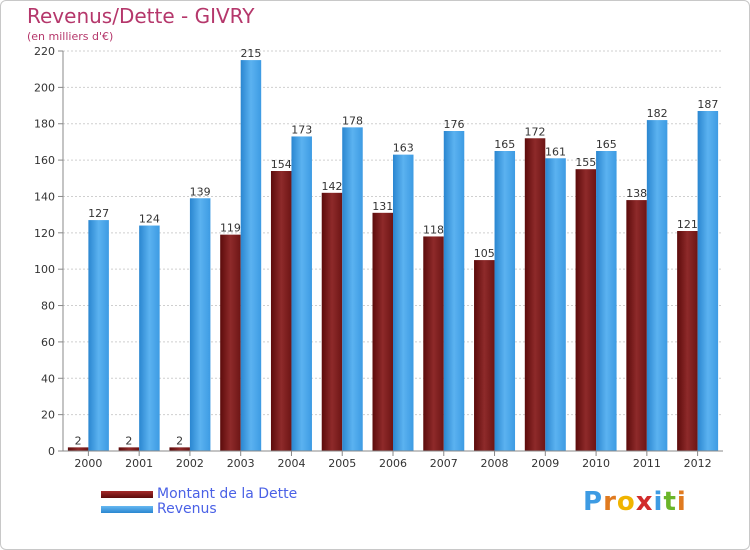 This screenshot has height=550, width=750. What do you see at coordinates (250, 53) in the screenshot?
I see `data-label-revenus: 215` at bounding box center [250, 53].